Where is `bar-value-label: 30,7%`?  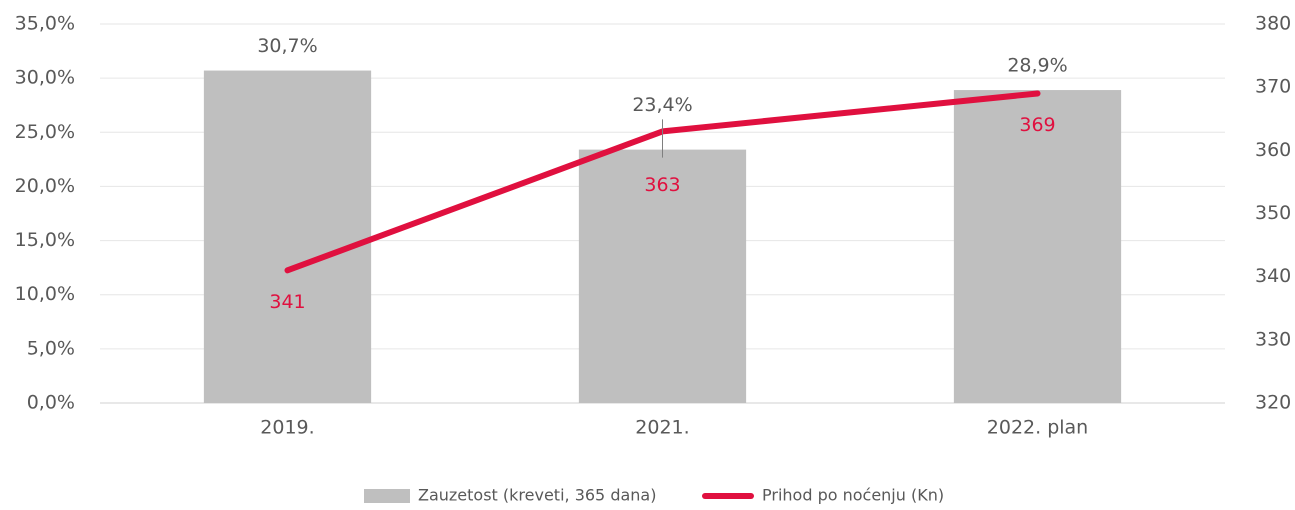 bar-value-label: 30,7% is located at coordinates (287, 46).